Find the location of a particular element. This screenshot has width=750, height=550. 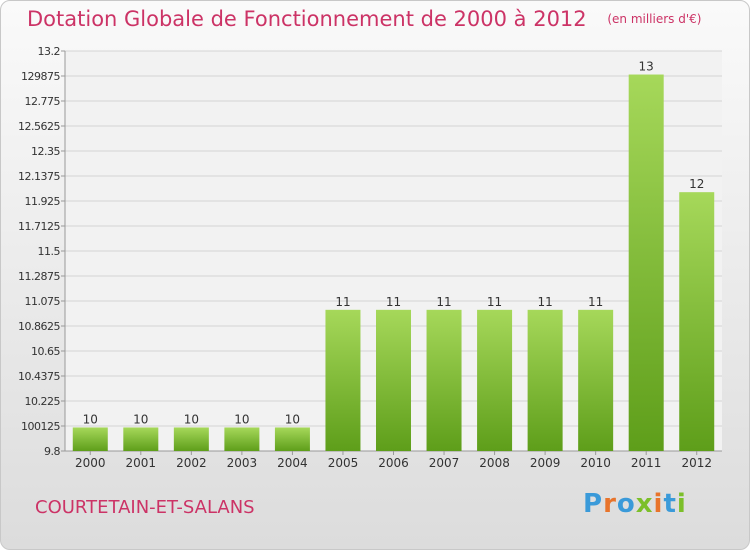

x-tick-label: 2002 is located at coordinates (191, 463).